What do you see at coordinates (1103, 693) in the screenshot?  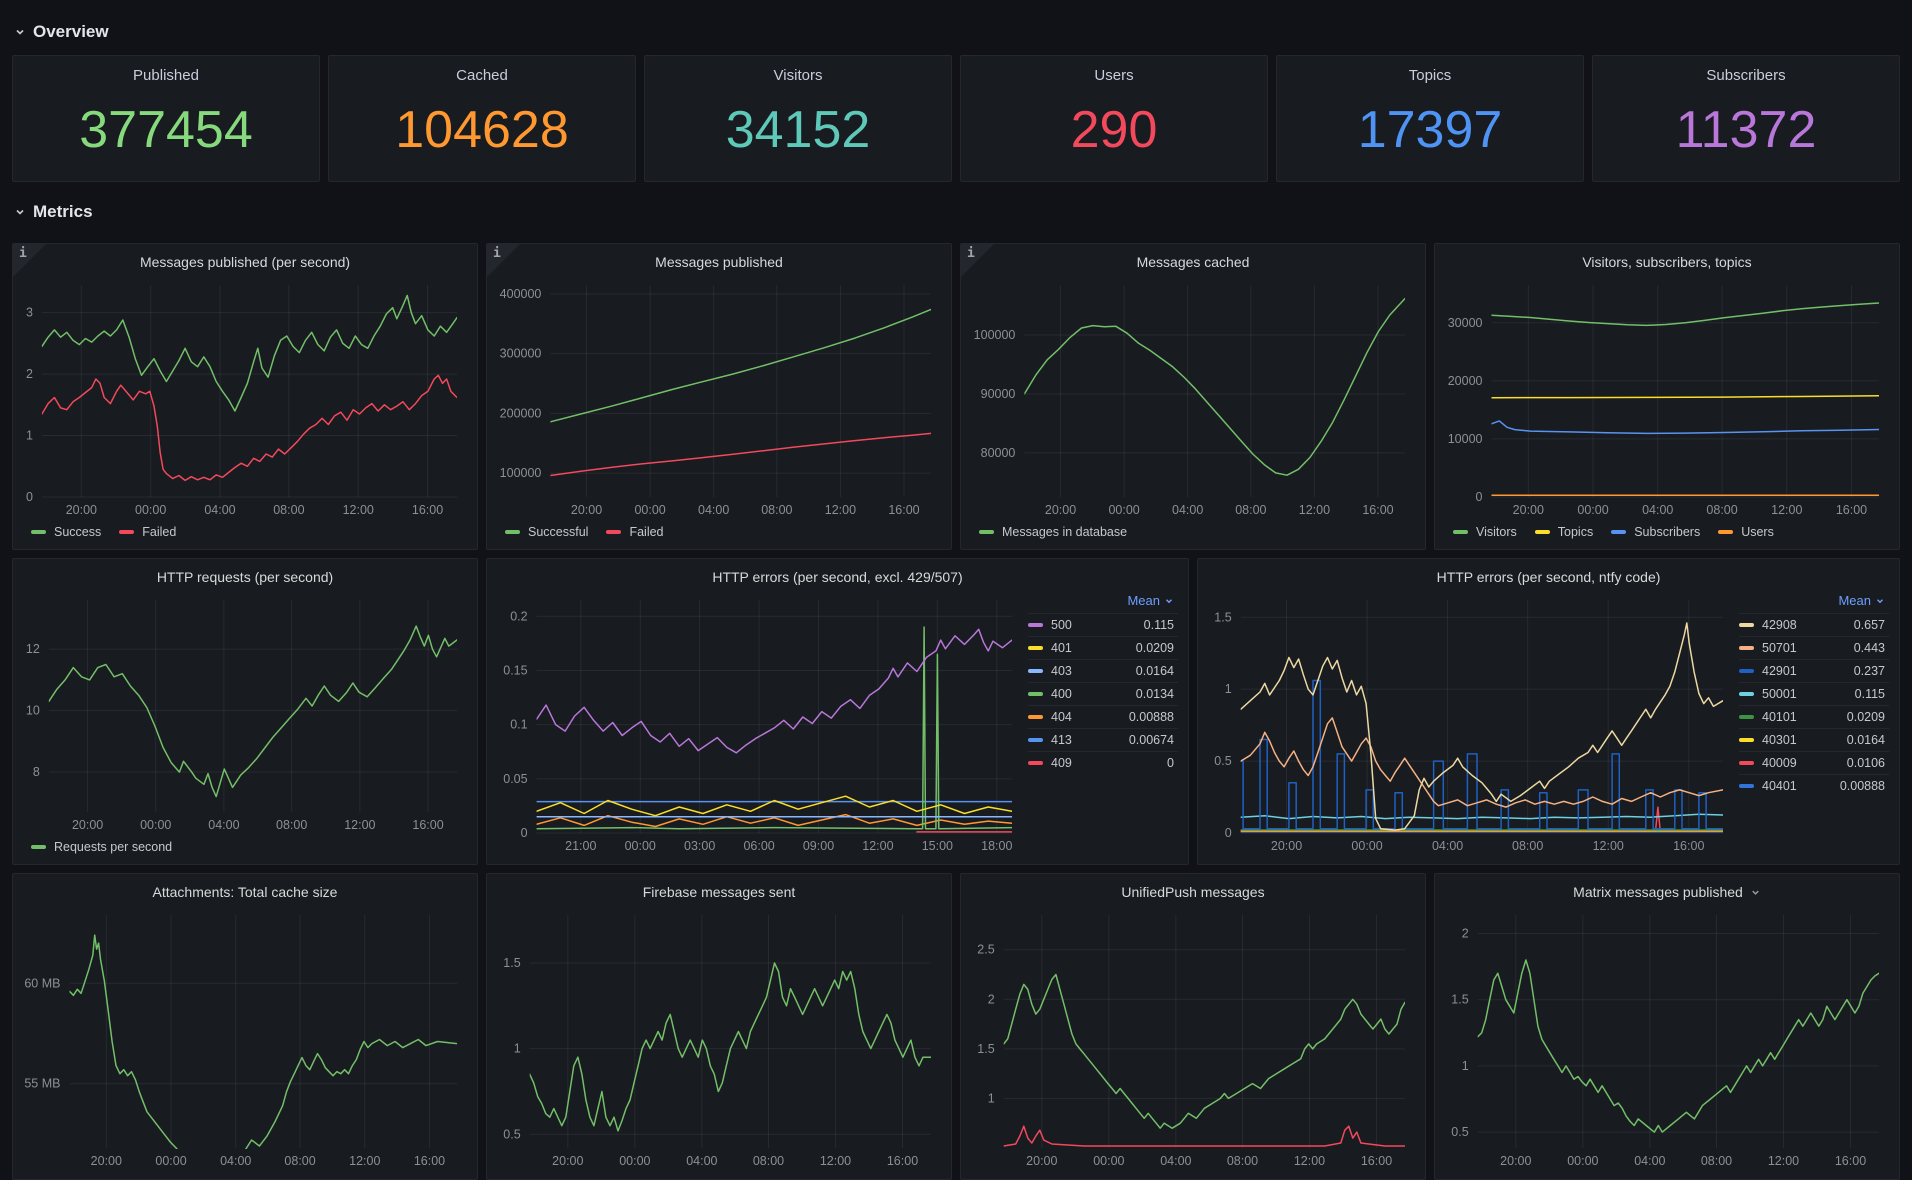 I see `legend-row: 400 0.0134` at bounding box center [1103, 693].